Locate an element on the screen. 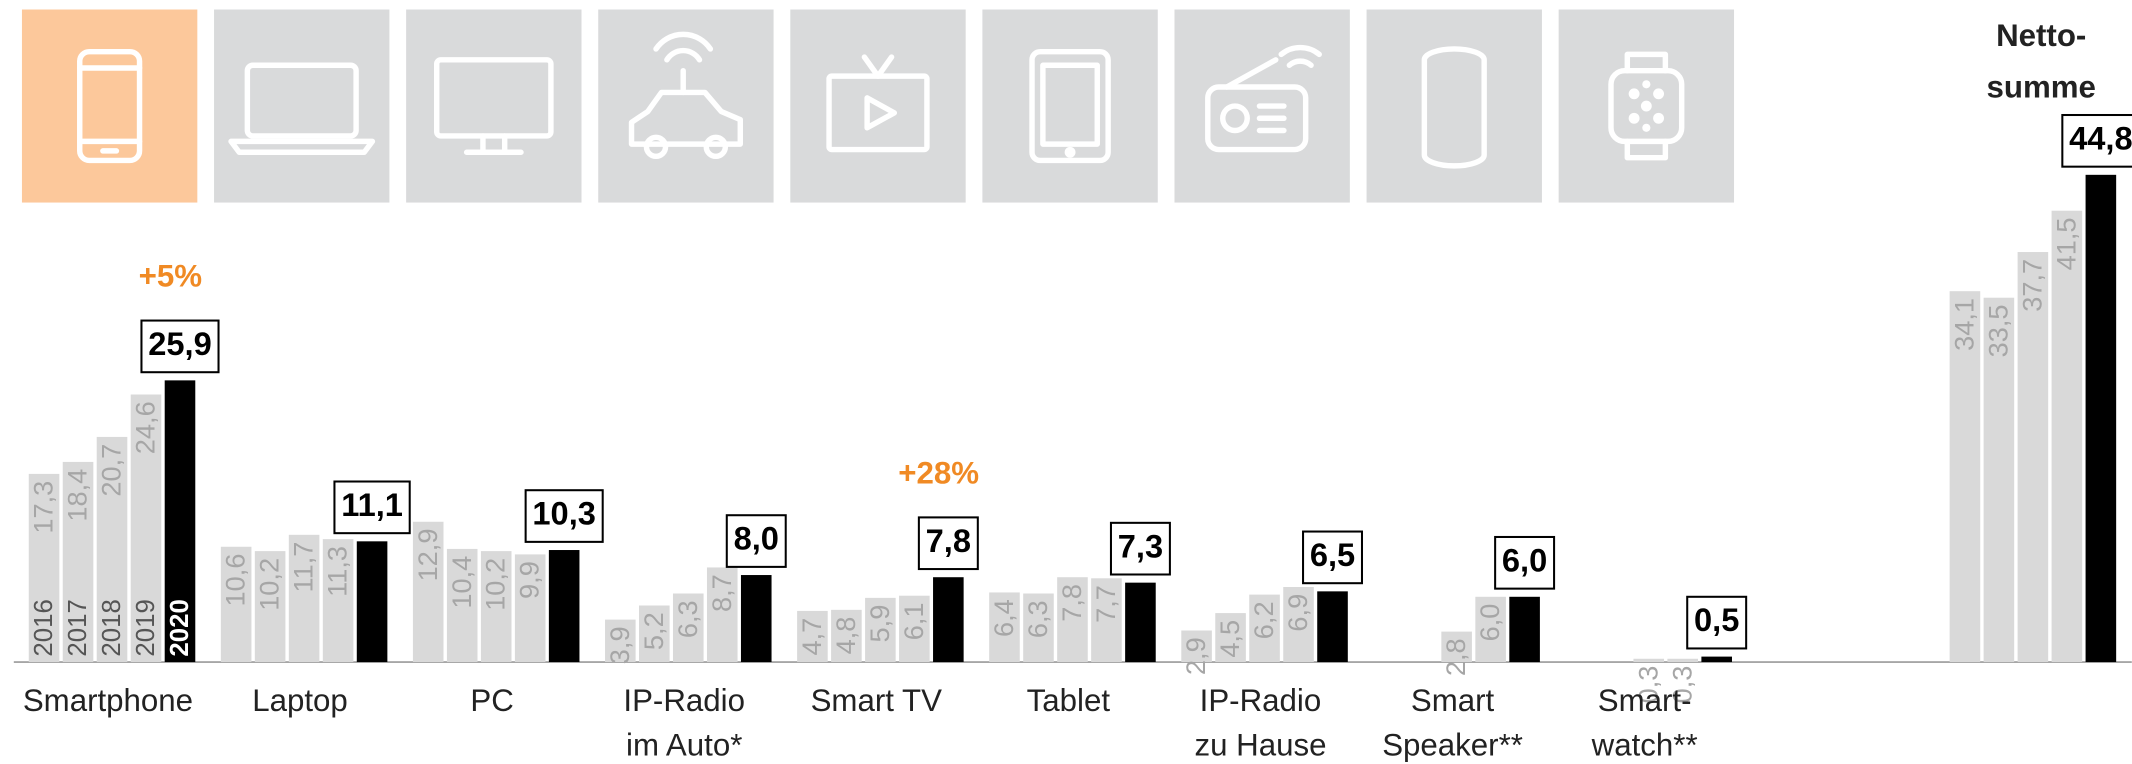  value-label: 4,7 is located at coordinates (811, 637).